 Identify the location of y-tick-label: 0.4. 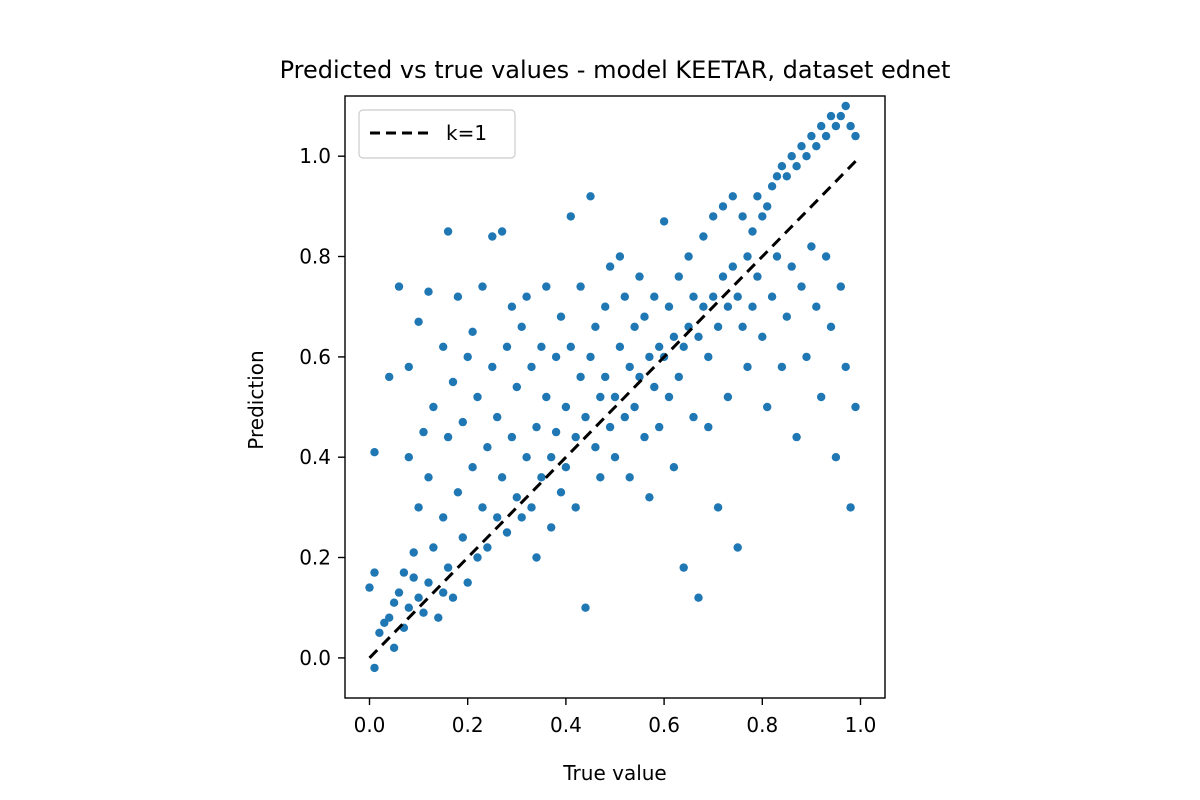
(315, 457).